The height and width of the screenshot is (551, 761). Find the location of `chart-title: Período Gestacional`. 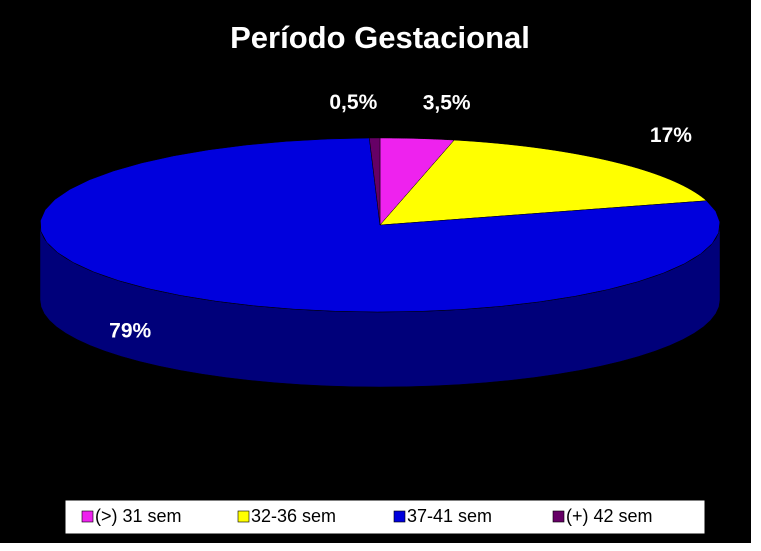

chart-title: Período Gestacional is located at coordinates (380, 37).